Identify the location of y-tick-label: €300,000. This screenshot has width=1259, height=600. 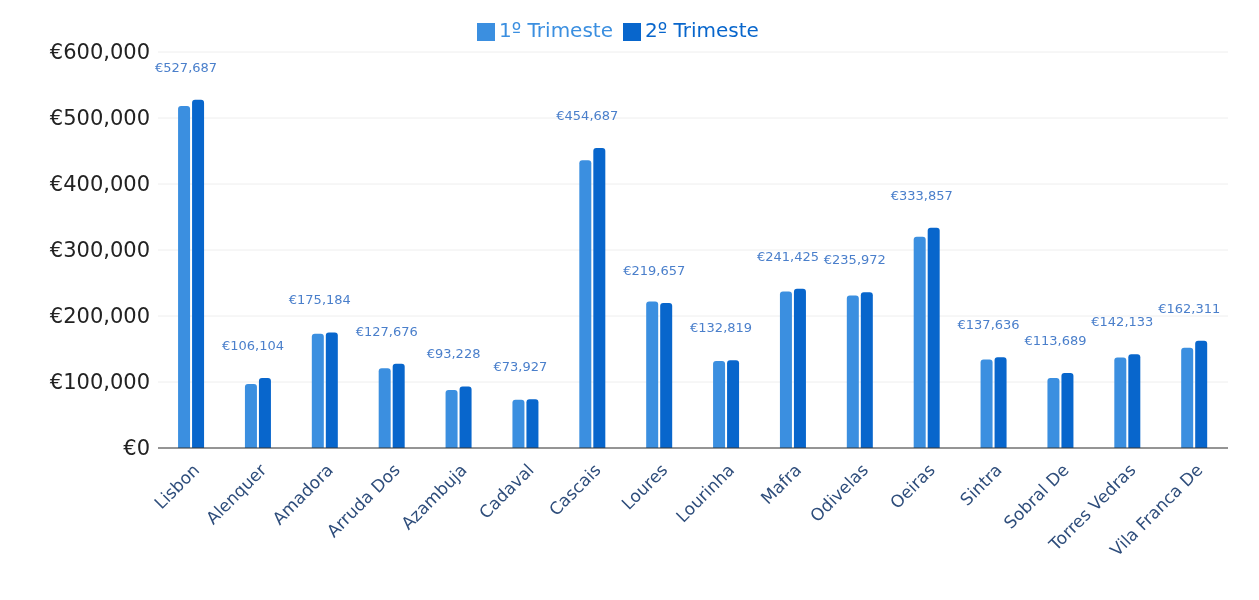
(99, 250).